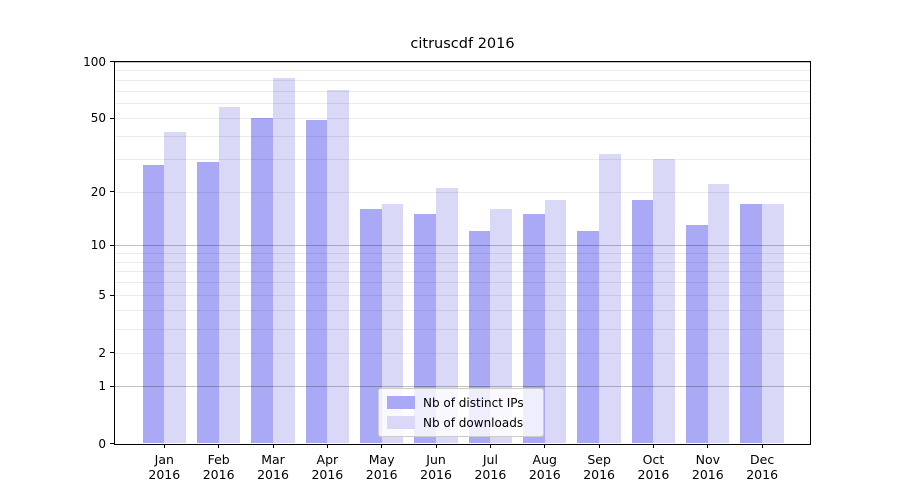  I want to click on legend-row: Nb of distinct IPs, so click(461, 402).